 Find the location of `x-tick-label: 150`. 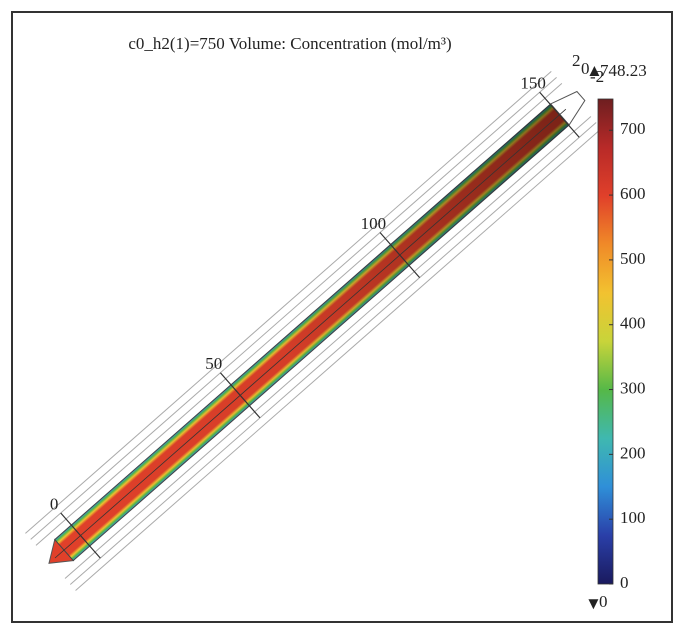

x-tick-label: 150 is located at coordinates (533, 83).